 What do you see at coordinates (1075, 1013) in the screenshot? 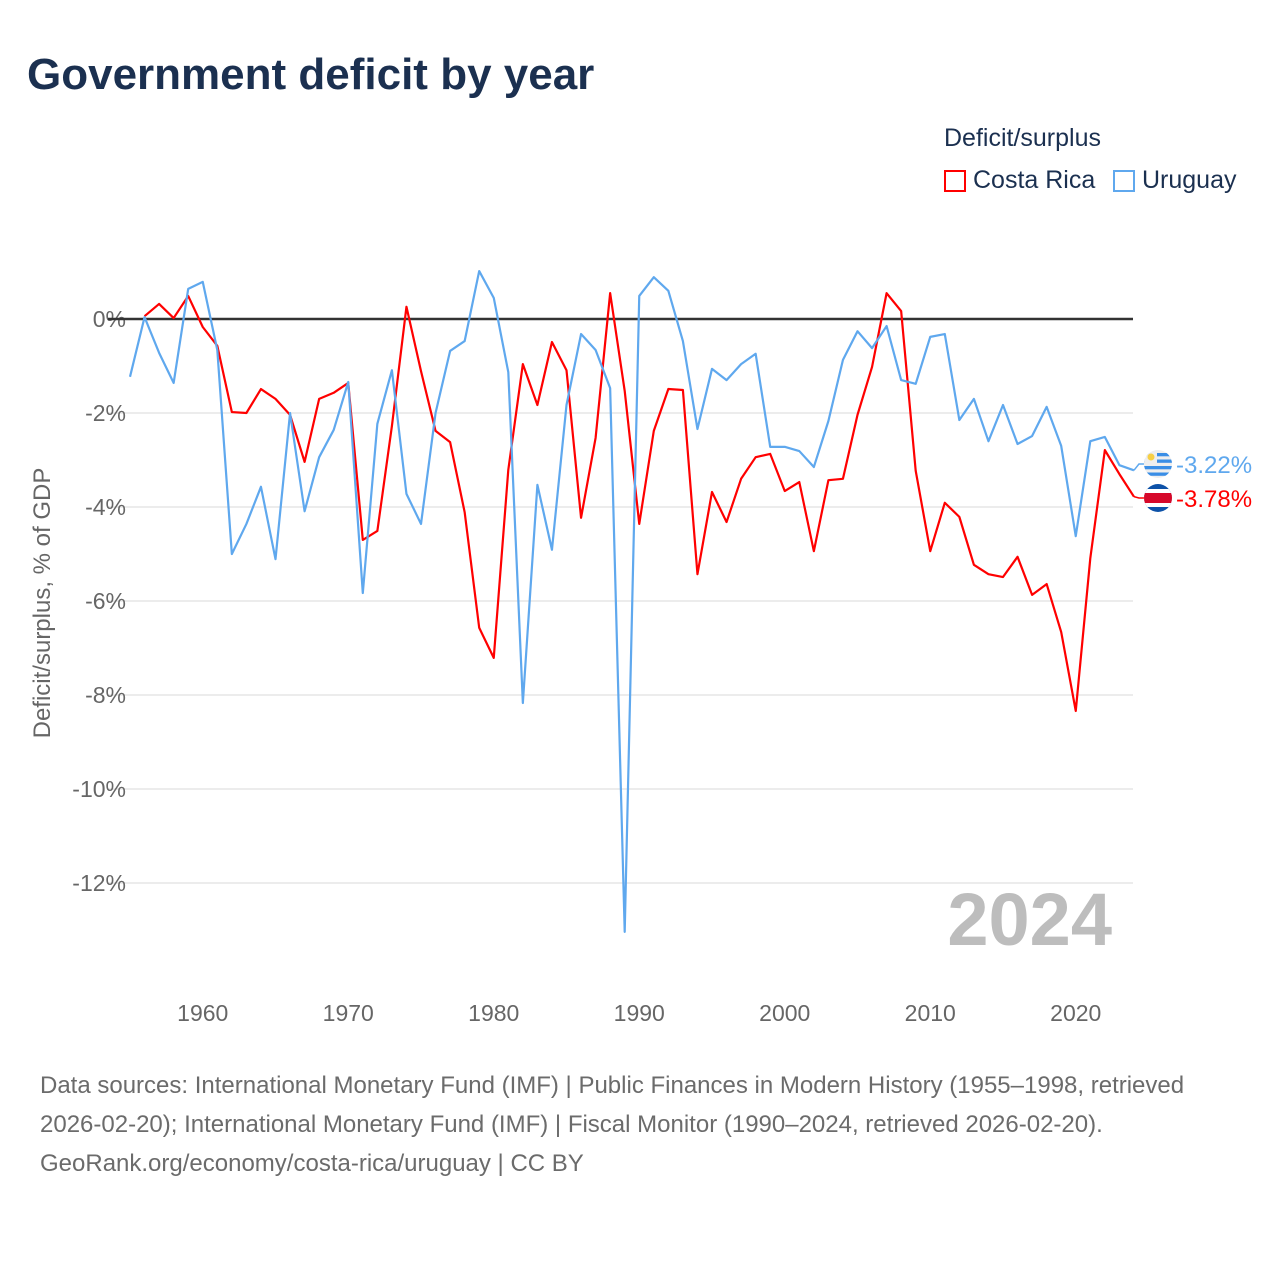
I see `x-tick-label: 2020` at bounding box center [1075, 1013].